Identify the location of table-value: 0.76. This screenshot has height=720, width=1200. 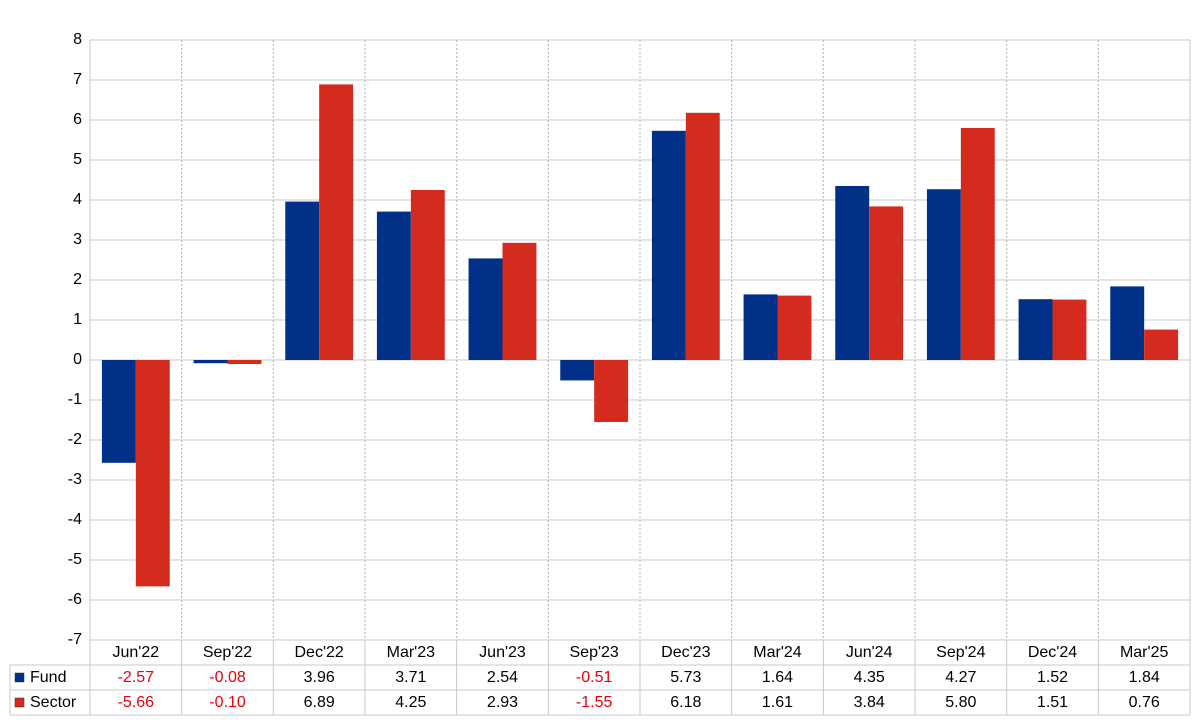
(1144, 702).